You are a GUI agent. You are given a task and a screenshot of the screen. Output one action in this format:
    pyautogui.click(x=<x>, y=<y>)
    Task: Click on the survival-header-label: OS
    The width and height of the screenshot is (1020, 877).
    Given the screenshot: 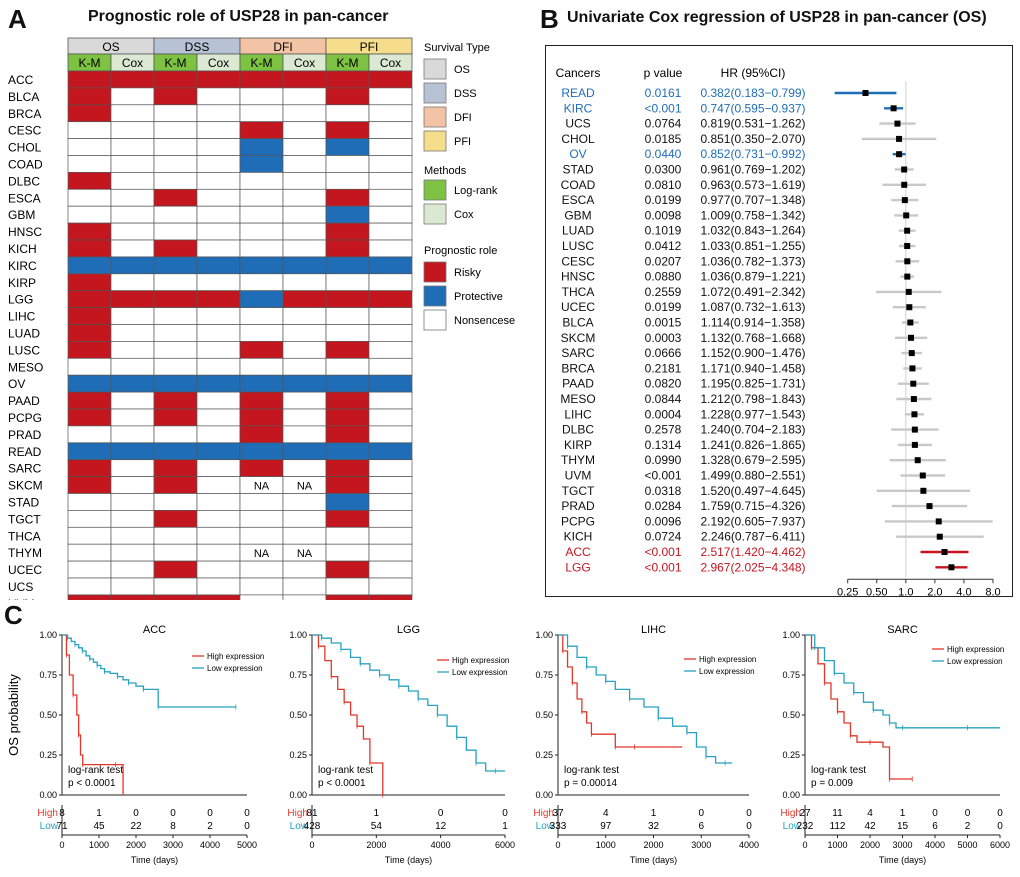 What is the action you would take?
    pyautogui.click(x=110, y=47)
    